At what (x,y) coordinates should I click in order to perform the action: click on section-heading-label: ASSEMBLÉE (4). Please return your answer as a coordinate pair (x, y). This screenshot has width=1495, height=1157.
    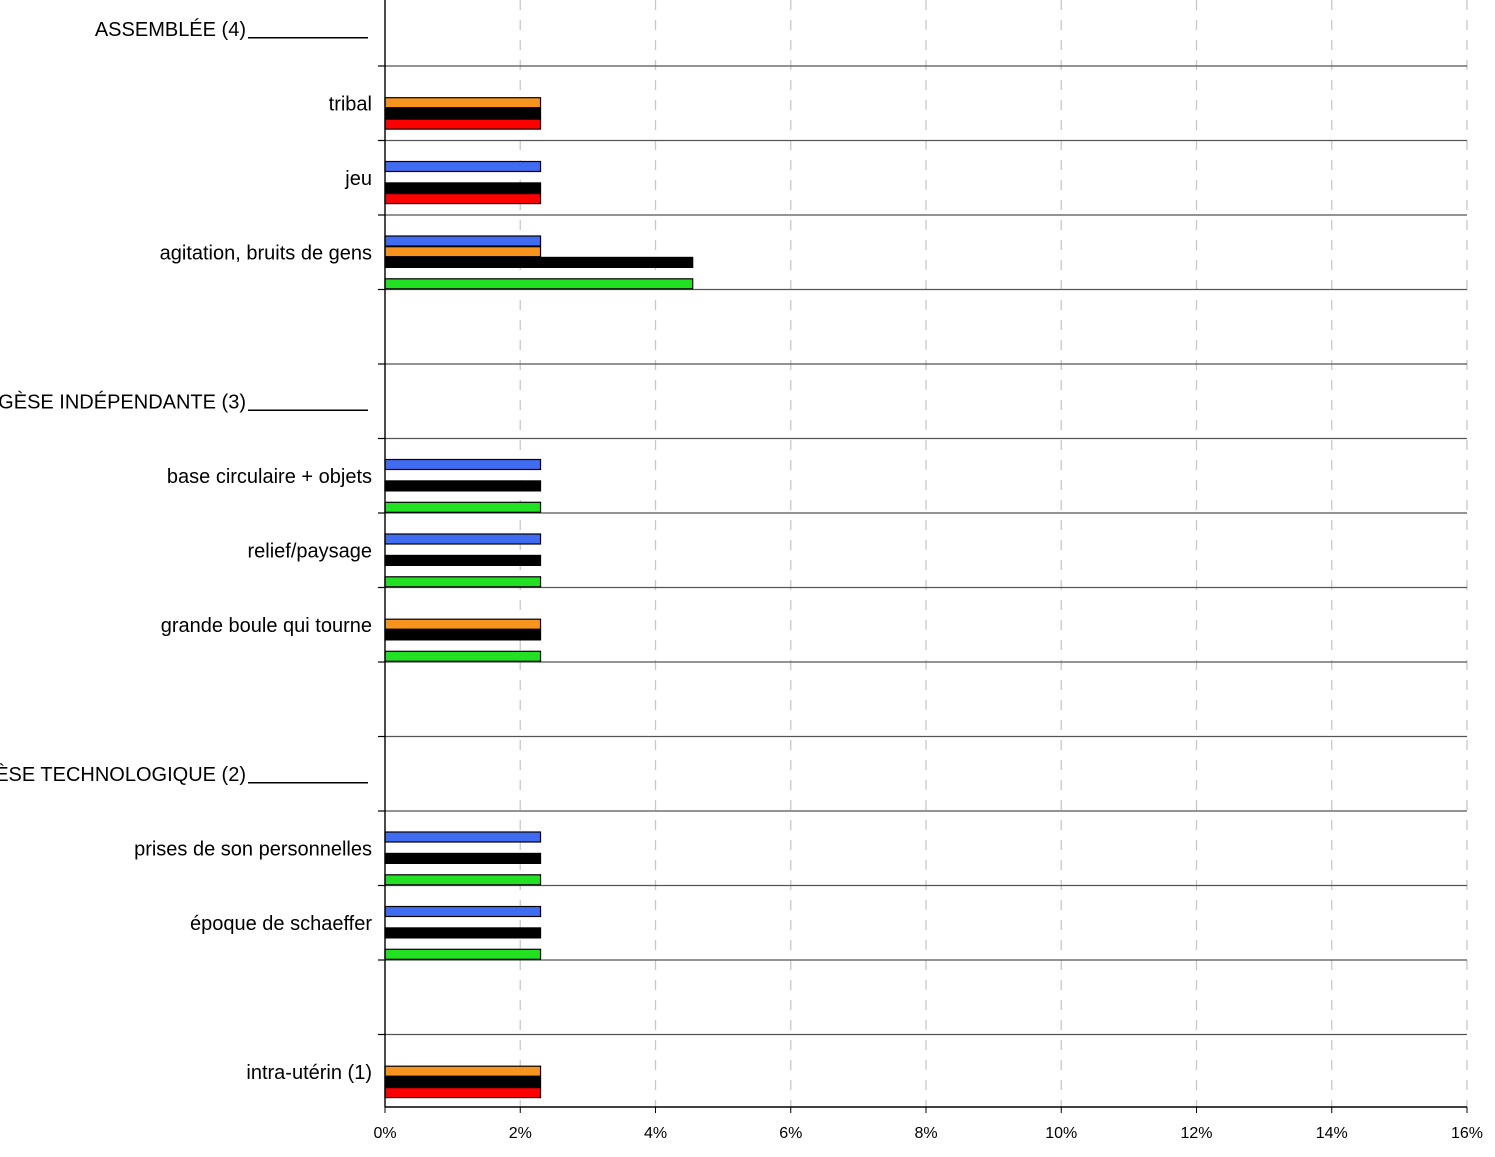
    Looking at the image, I should click on (170, 29).